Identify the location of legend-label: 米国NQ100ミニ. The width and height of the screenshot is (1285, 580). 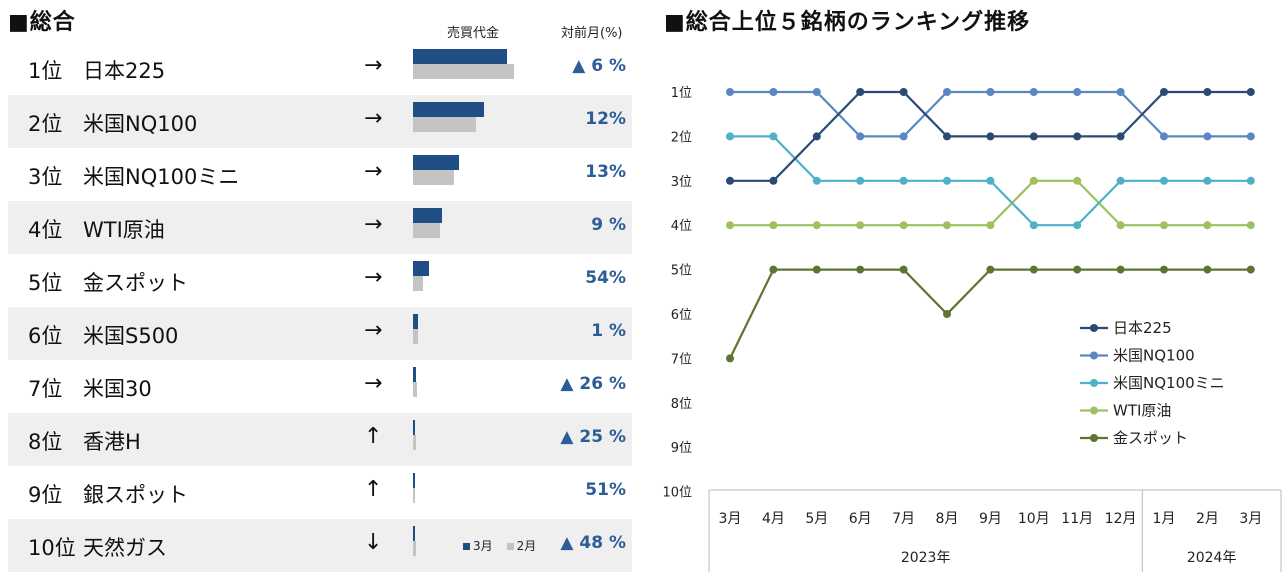
(1169, 383).